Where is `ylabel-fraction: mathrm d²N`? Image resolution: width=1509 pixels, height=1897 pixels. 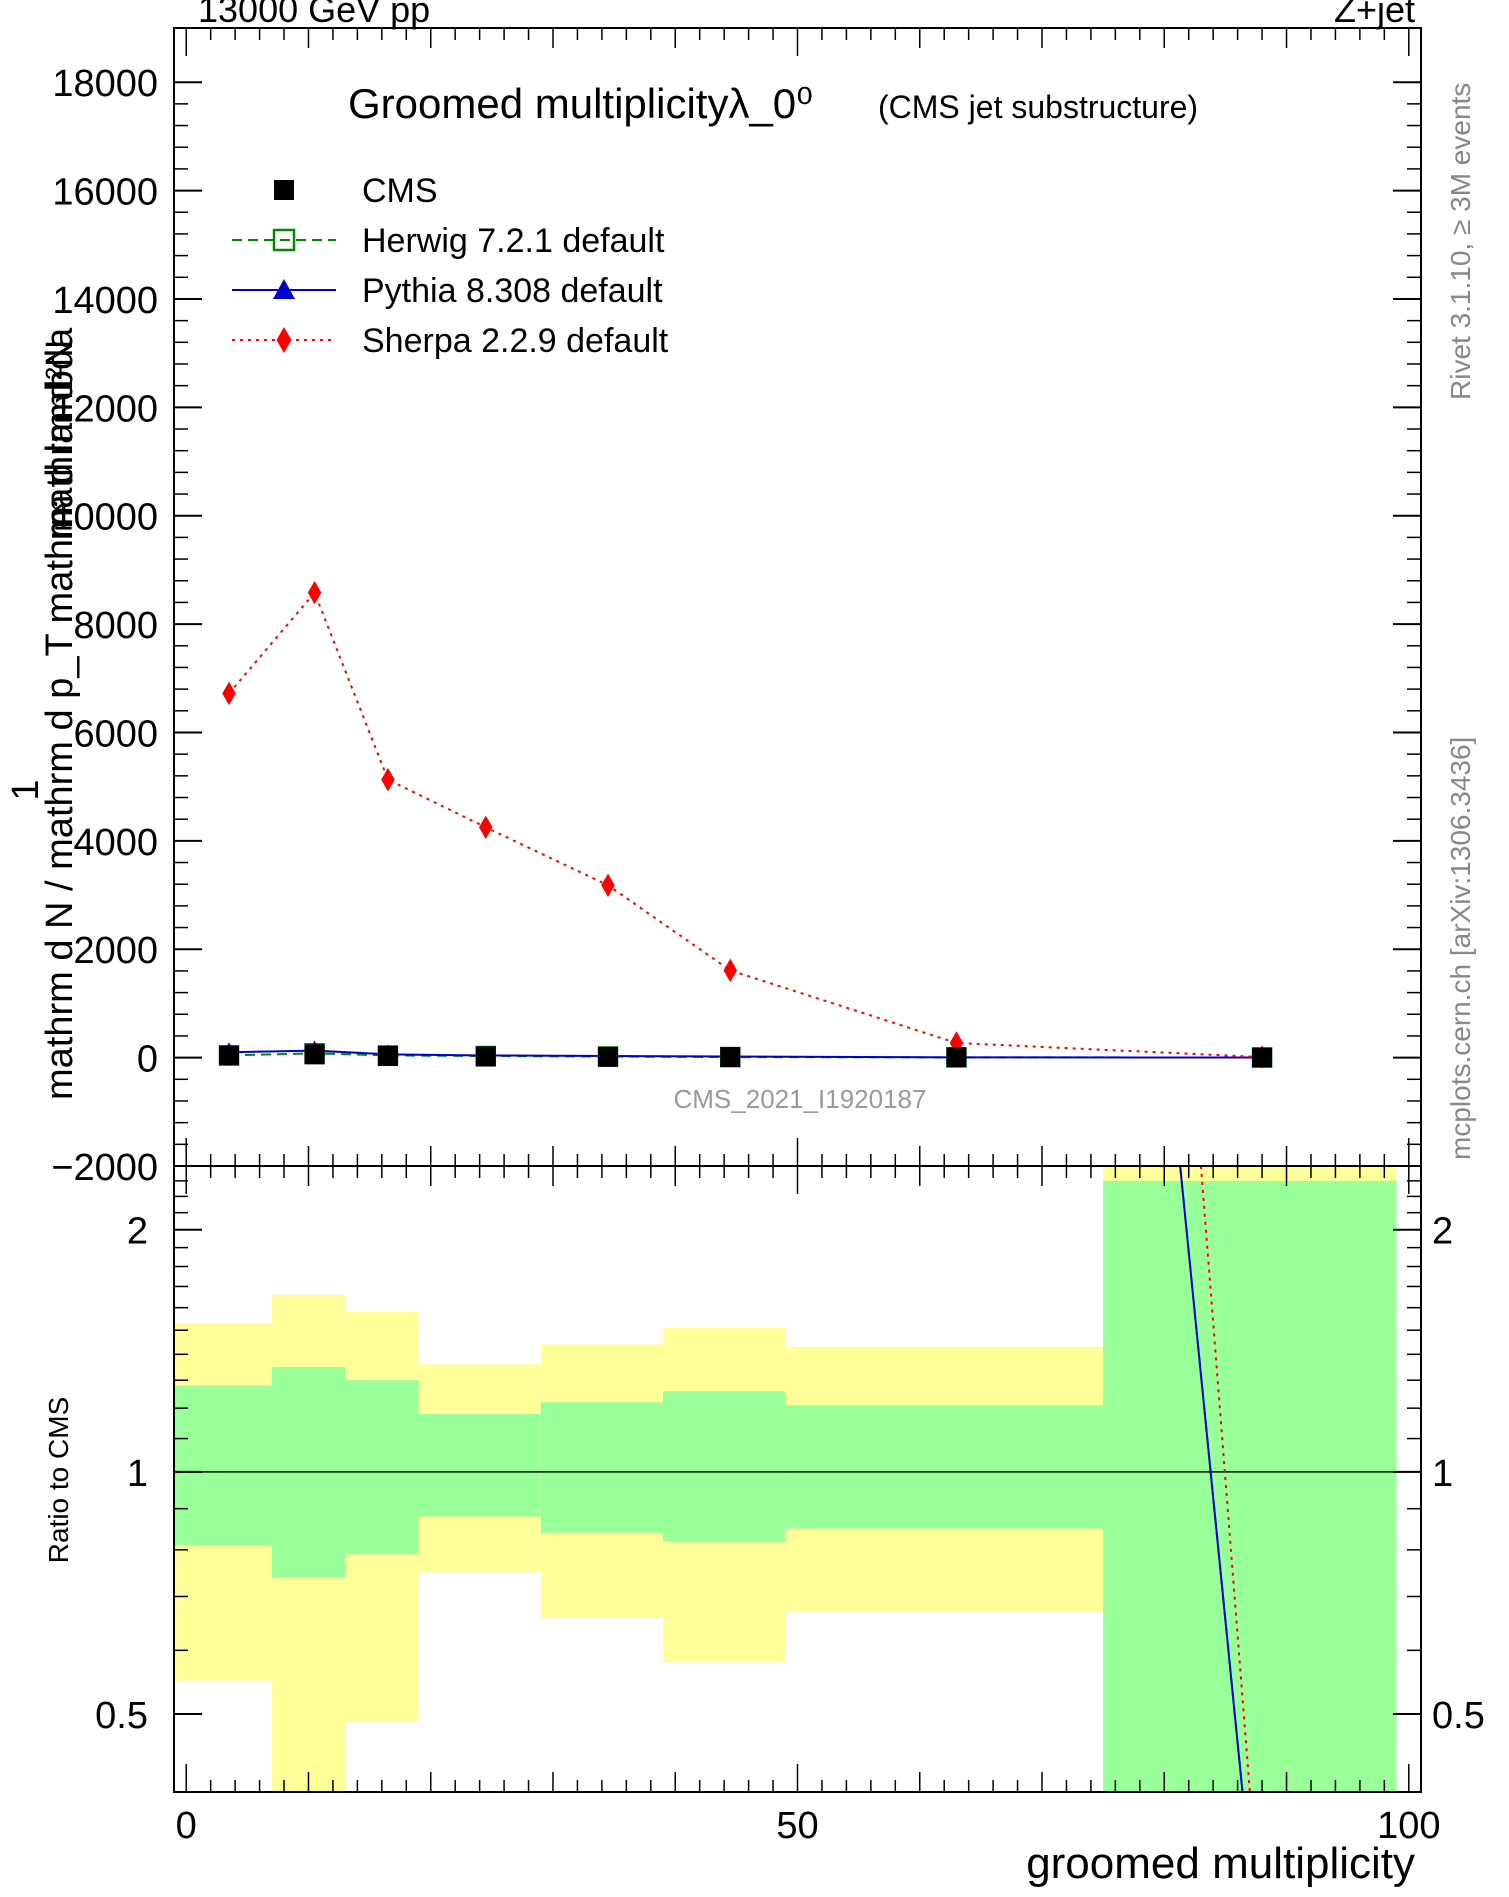
ylabel-fraction: mathrm d²N is located at coordinates (60, 440).